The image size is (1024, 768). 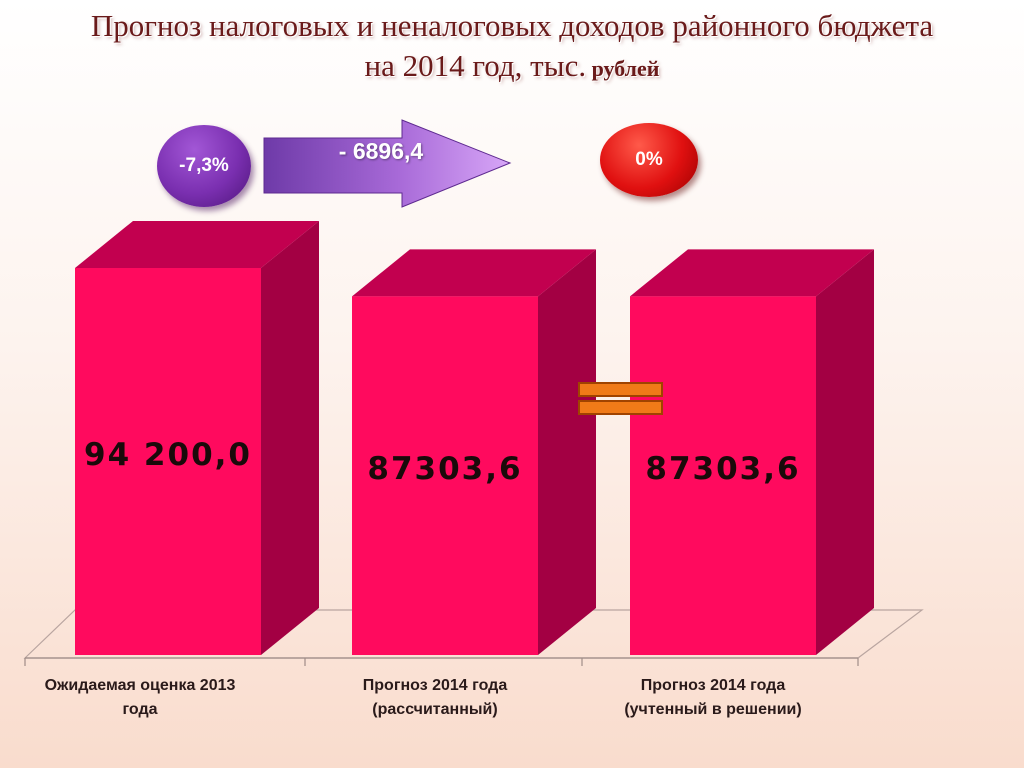 I want to click on percent-change-badge: -7,3%, so click(x=204, y=166).